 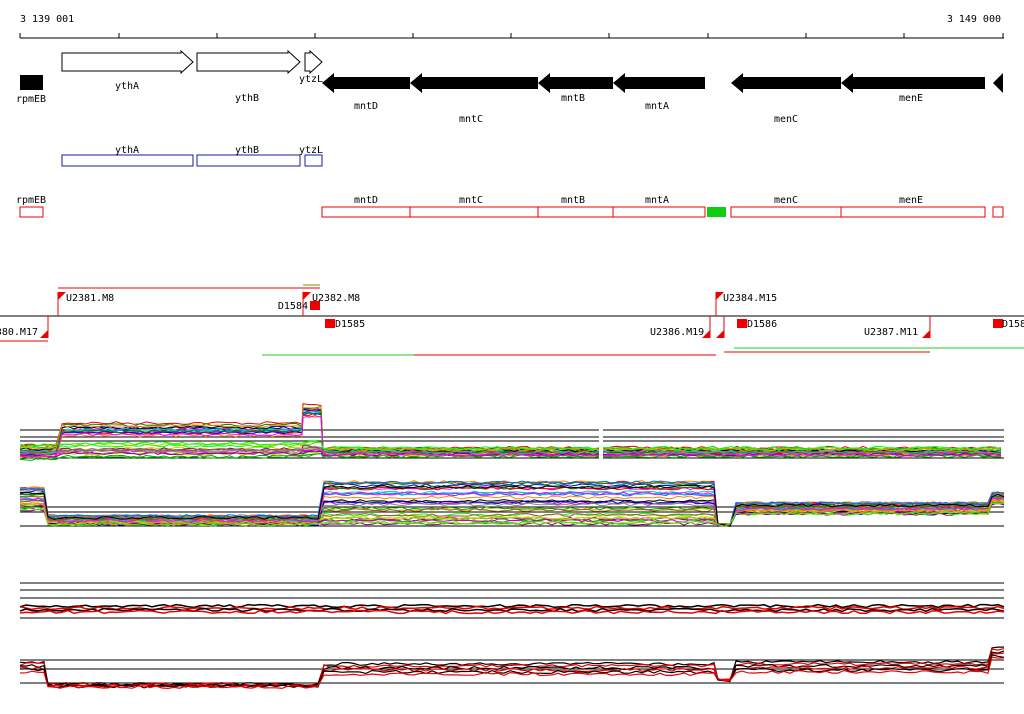 I want to click on gene-label: ythA, so click(x=127, y=86).